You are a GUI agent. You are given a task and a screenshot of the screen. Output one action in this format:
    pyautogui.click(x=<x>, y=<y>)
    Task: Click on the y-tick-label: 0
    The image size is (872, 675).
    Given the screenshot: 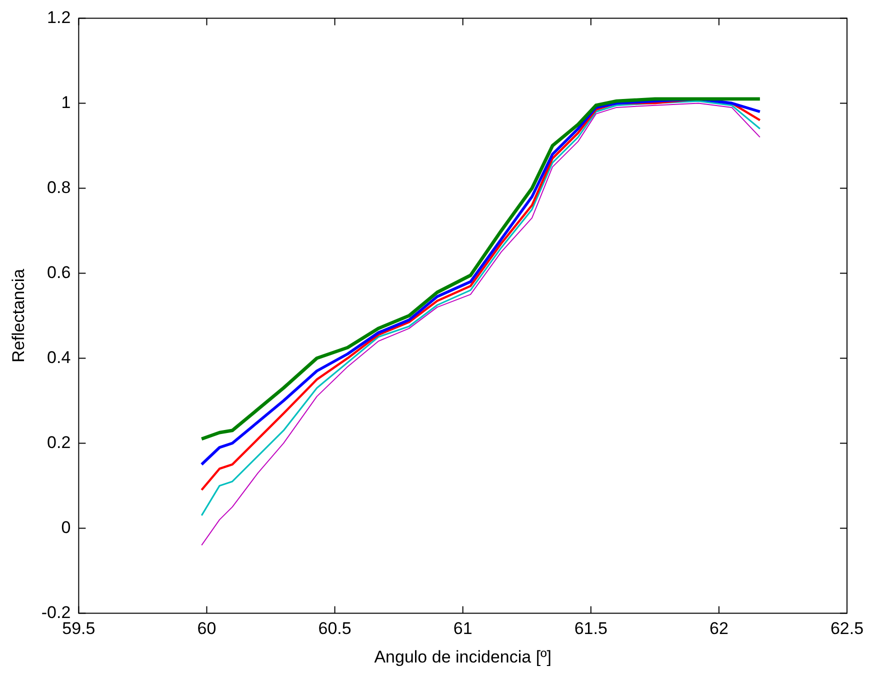 What is the action you would take?
    pyautogui.click(x=66, y=527)
    